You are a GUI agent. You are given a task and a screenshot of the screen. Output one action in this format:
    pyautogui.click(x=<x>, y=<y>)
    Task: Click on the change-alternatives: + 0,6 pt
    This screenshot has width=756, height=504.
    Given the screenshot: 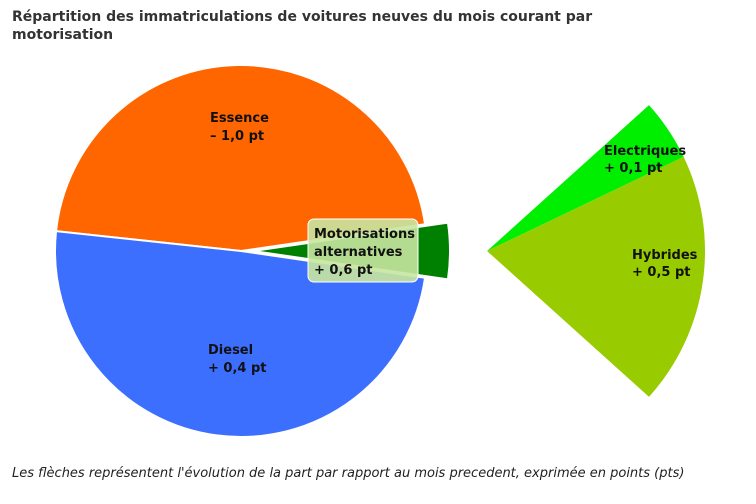 What is the action you would take?
    pyautogui.click(x=343, y=270)
    